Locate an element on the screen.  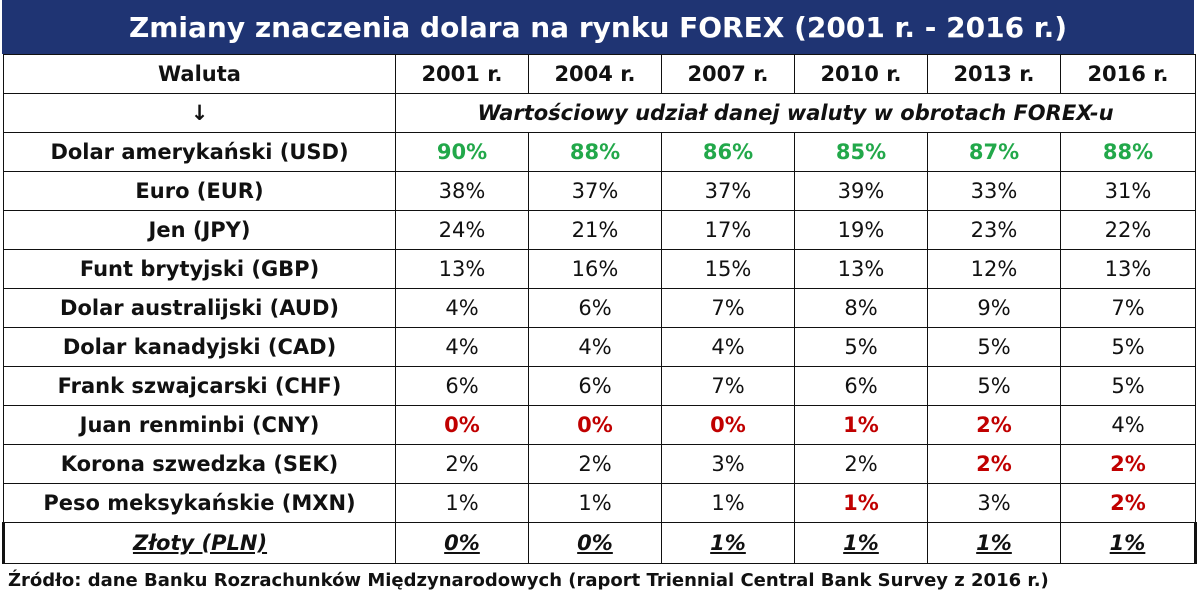
table-cell: 39% is located at coordinates (861, 191).